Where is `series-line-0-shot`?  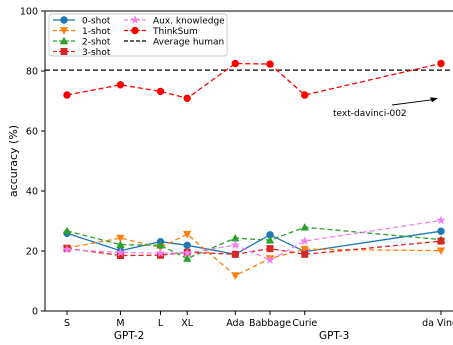 series-line-0-shot is located at coordinates (254, 242).